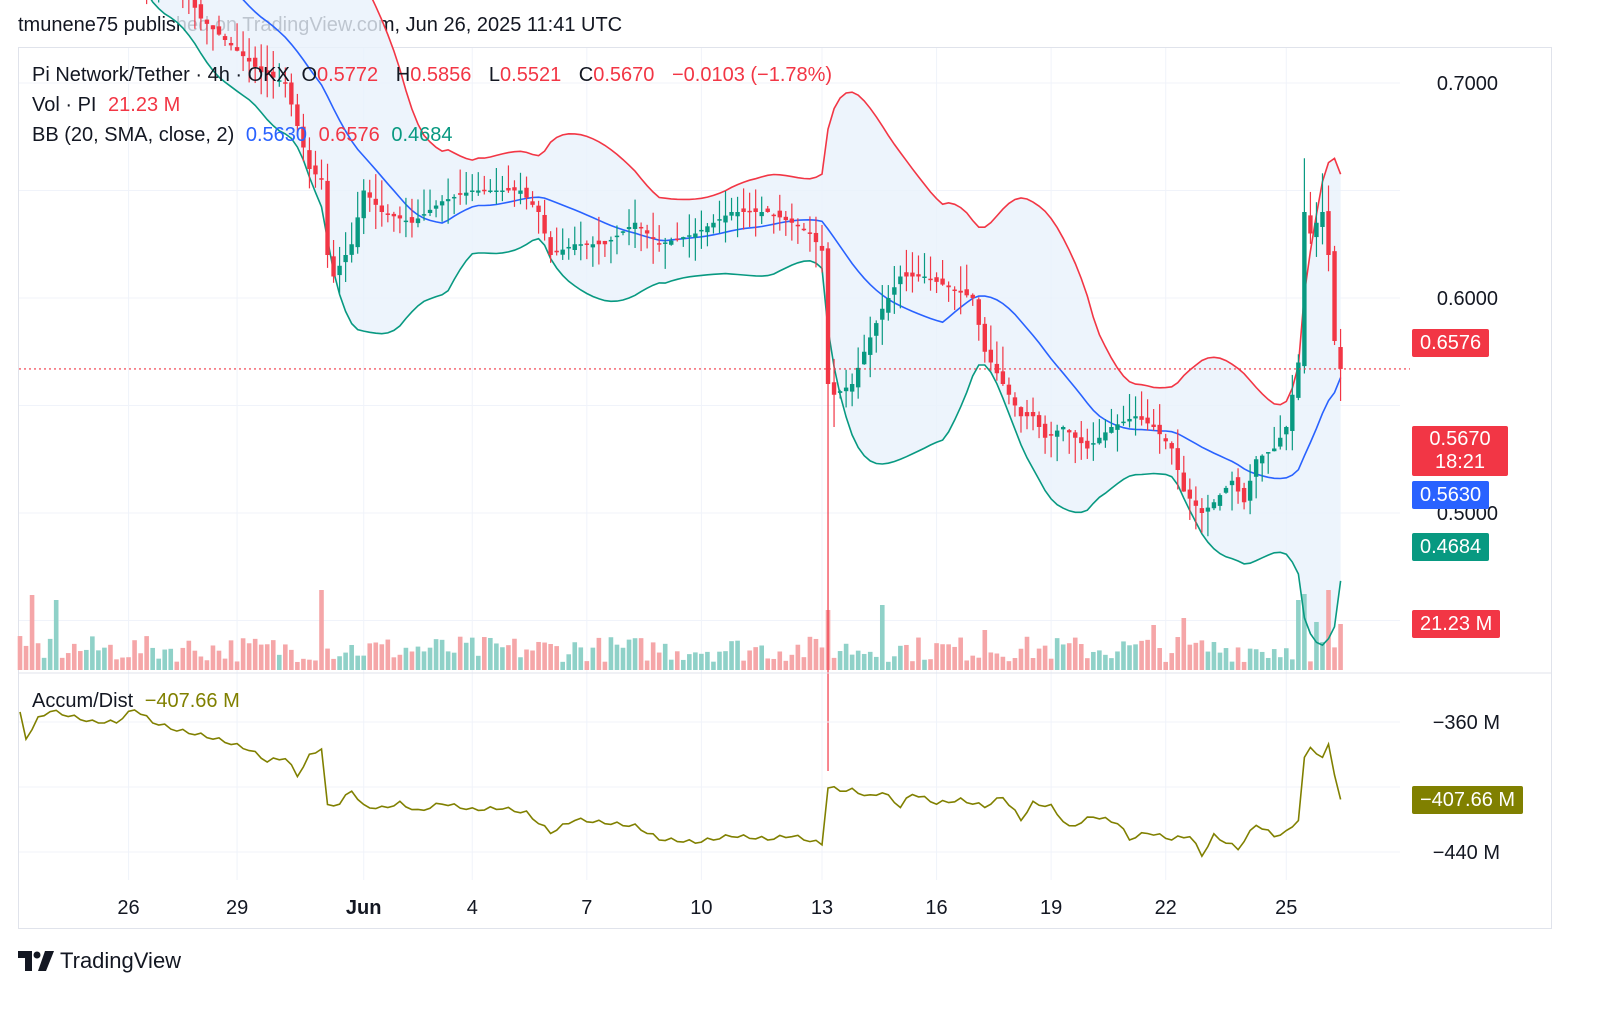 This screenshot has width=1600, height=1011. Describe the element at coordinates (139, 701) in the screenshot. I see `accum-dist-legend: Accum/Dist −407.66 M` at that location.